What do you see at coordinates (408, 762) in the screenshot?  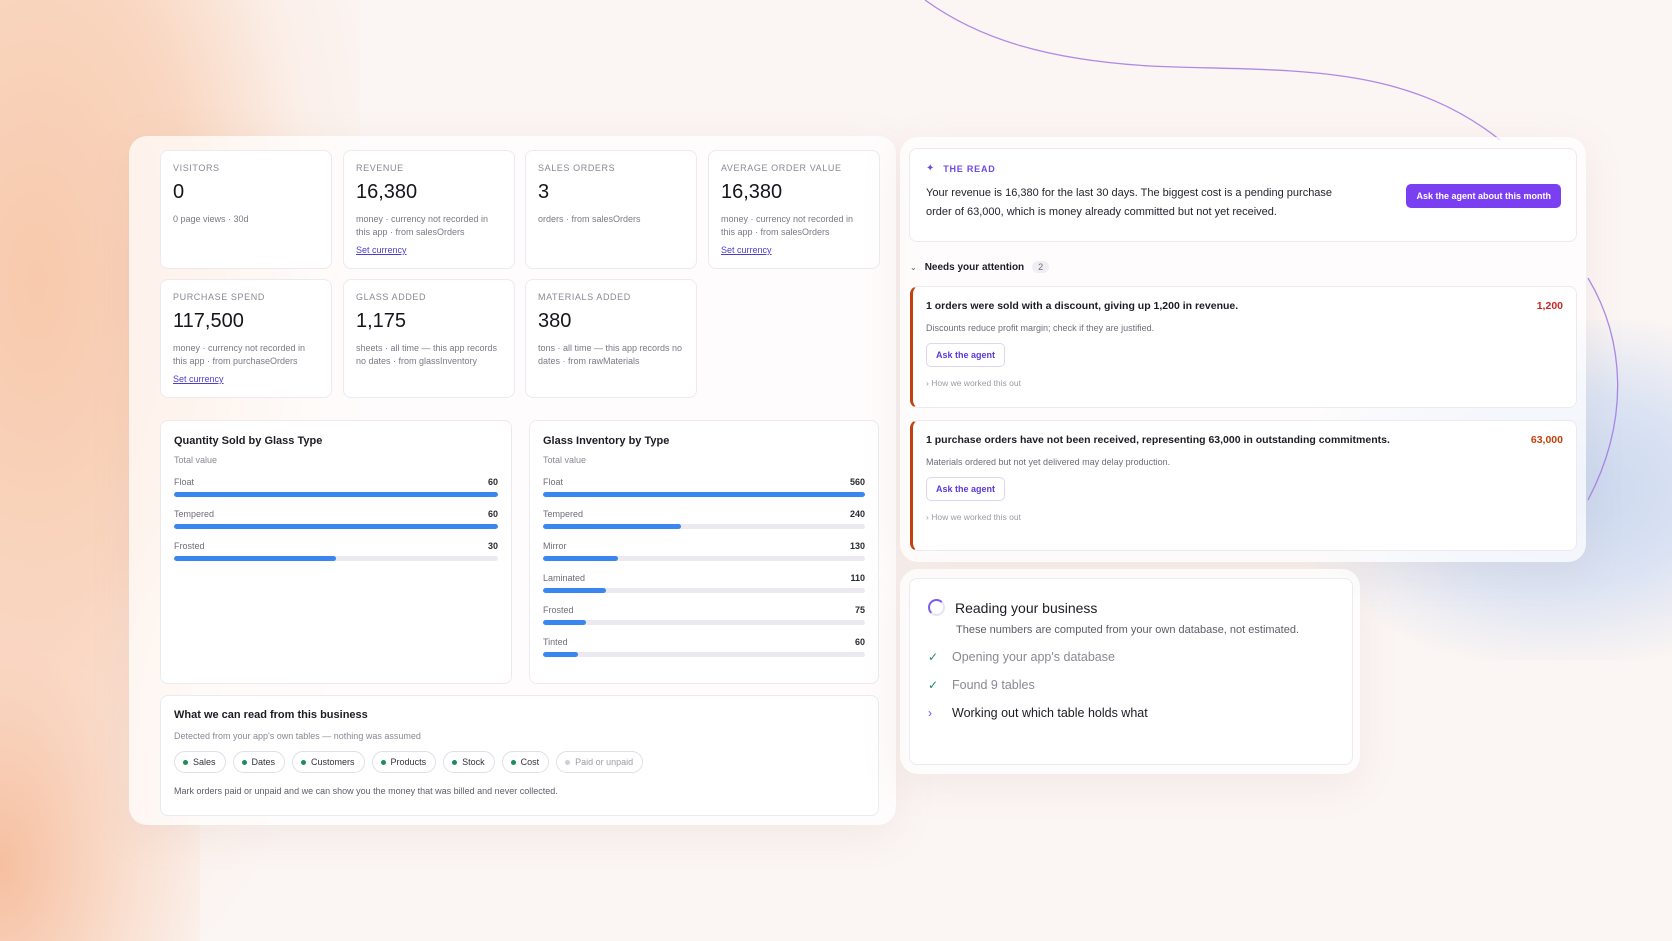 I see `chip-label: Products` at bounding box center [408, 762].